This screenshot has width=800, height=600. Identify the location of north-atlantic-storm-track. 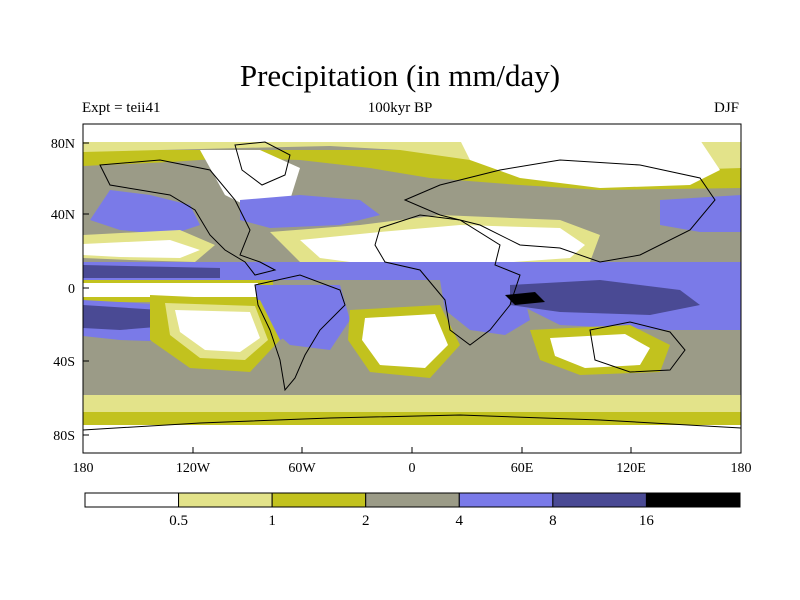
(310, 211).